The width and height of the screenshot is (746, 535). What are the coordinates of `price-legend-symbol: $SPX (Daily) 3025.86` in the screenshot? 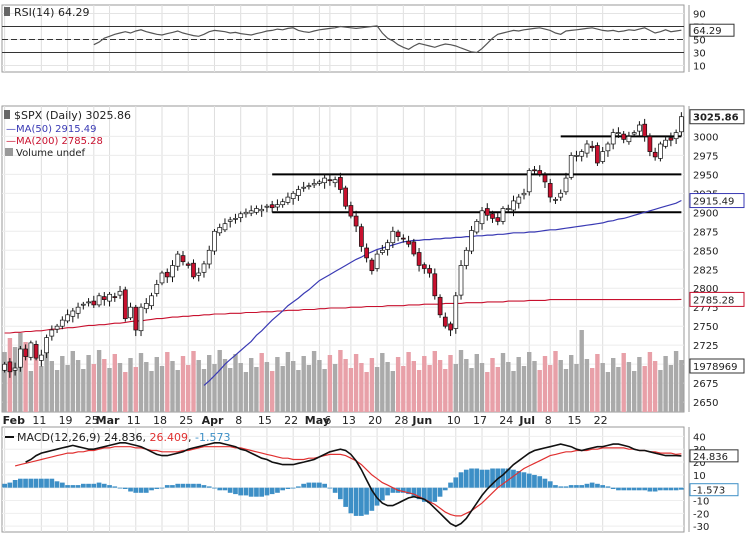 It's located at (72, 115).